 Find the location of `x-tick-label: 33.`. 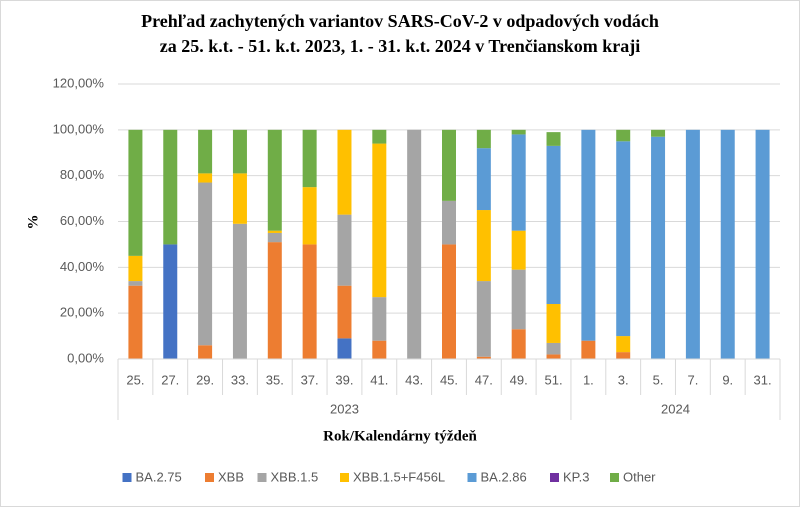

x-tick-label: 33. is located at coordinates (240, 379).